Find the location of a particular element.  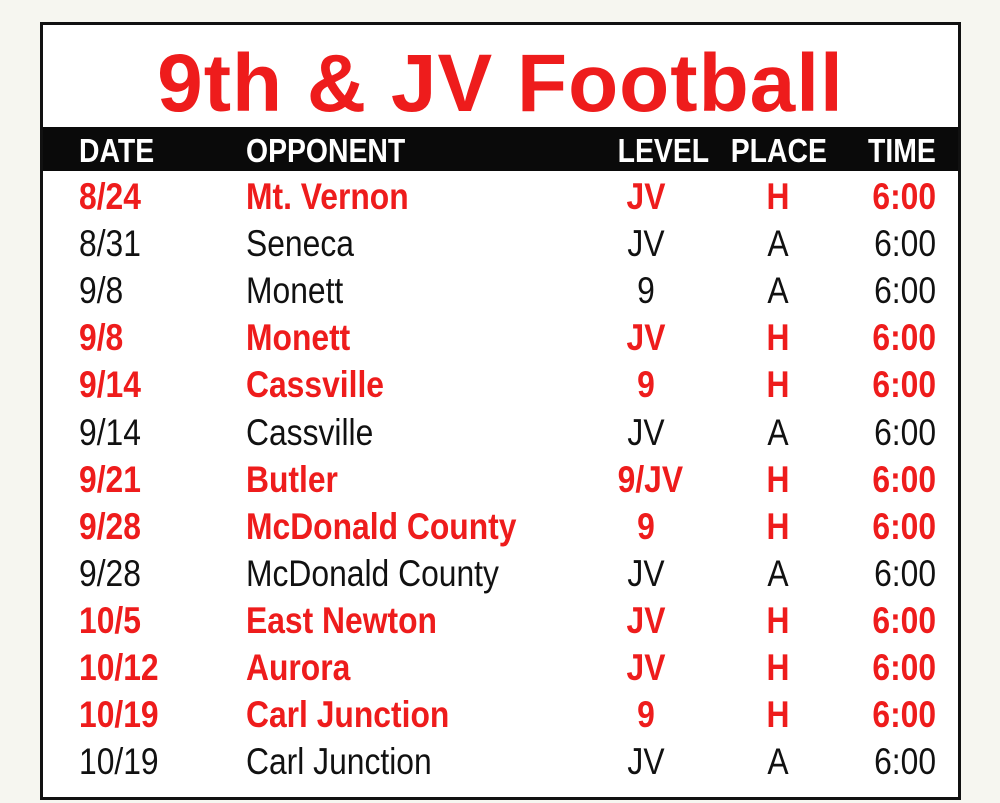

cell-date: 10/12 is located at coordinates (119, 667).